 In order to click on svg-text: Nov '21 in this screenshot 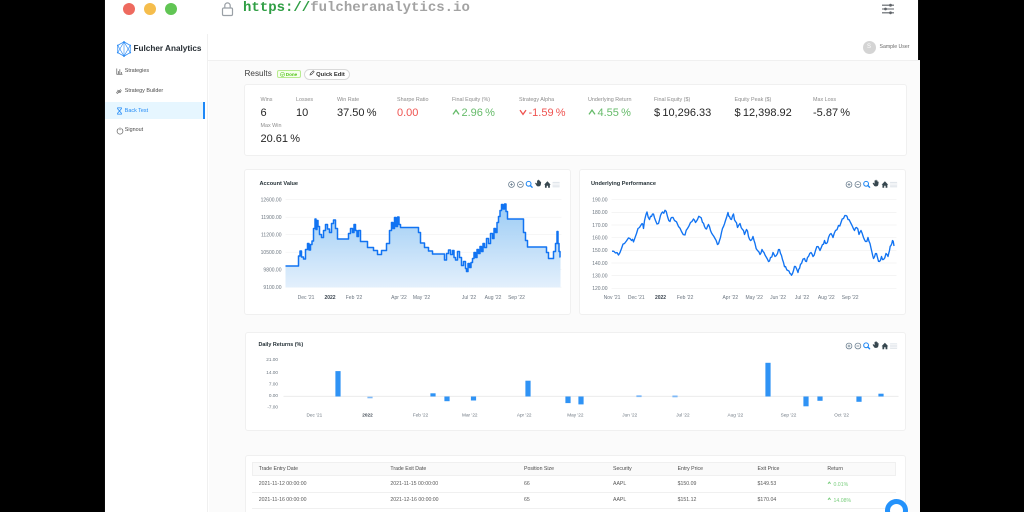, I will do `click(611, 298)`.